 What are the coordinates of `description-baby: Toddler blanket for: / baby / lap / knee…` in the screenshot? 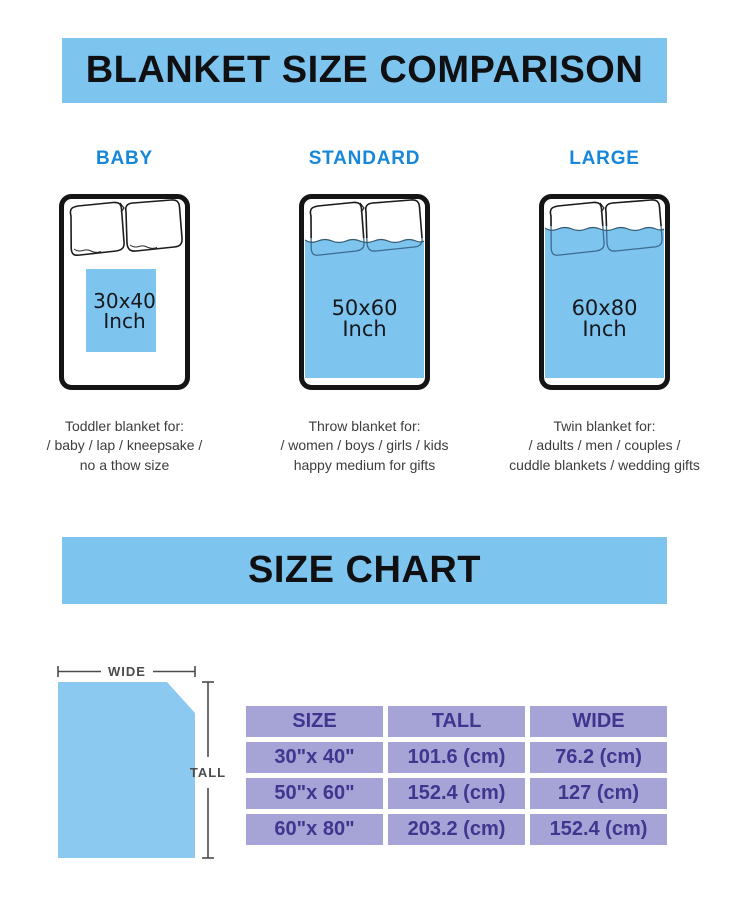 It's located at (125, 446).